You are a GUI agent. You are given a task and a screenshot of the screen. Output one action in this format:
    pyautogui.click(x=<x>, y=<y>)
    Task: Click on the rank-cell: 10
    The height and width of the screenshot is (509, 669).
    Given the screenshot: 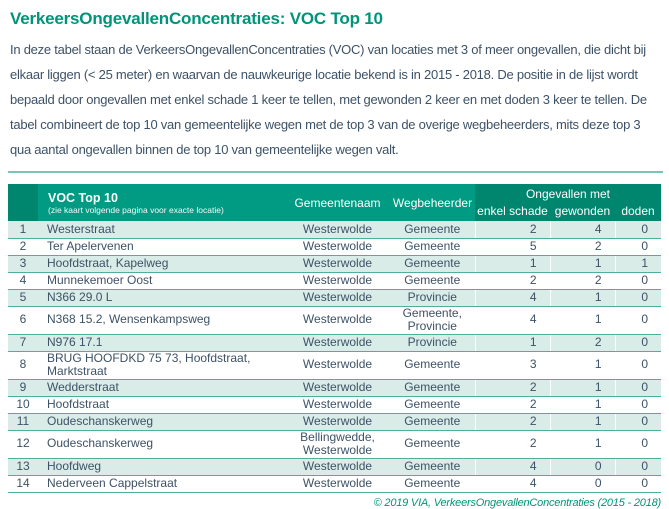 What is the action you would take?
    pyautogui.click(x=23, y=405)
    